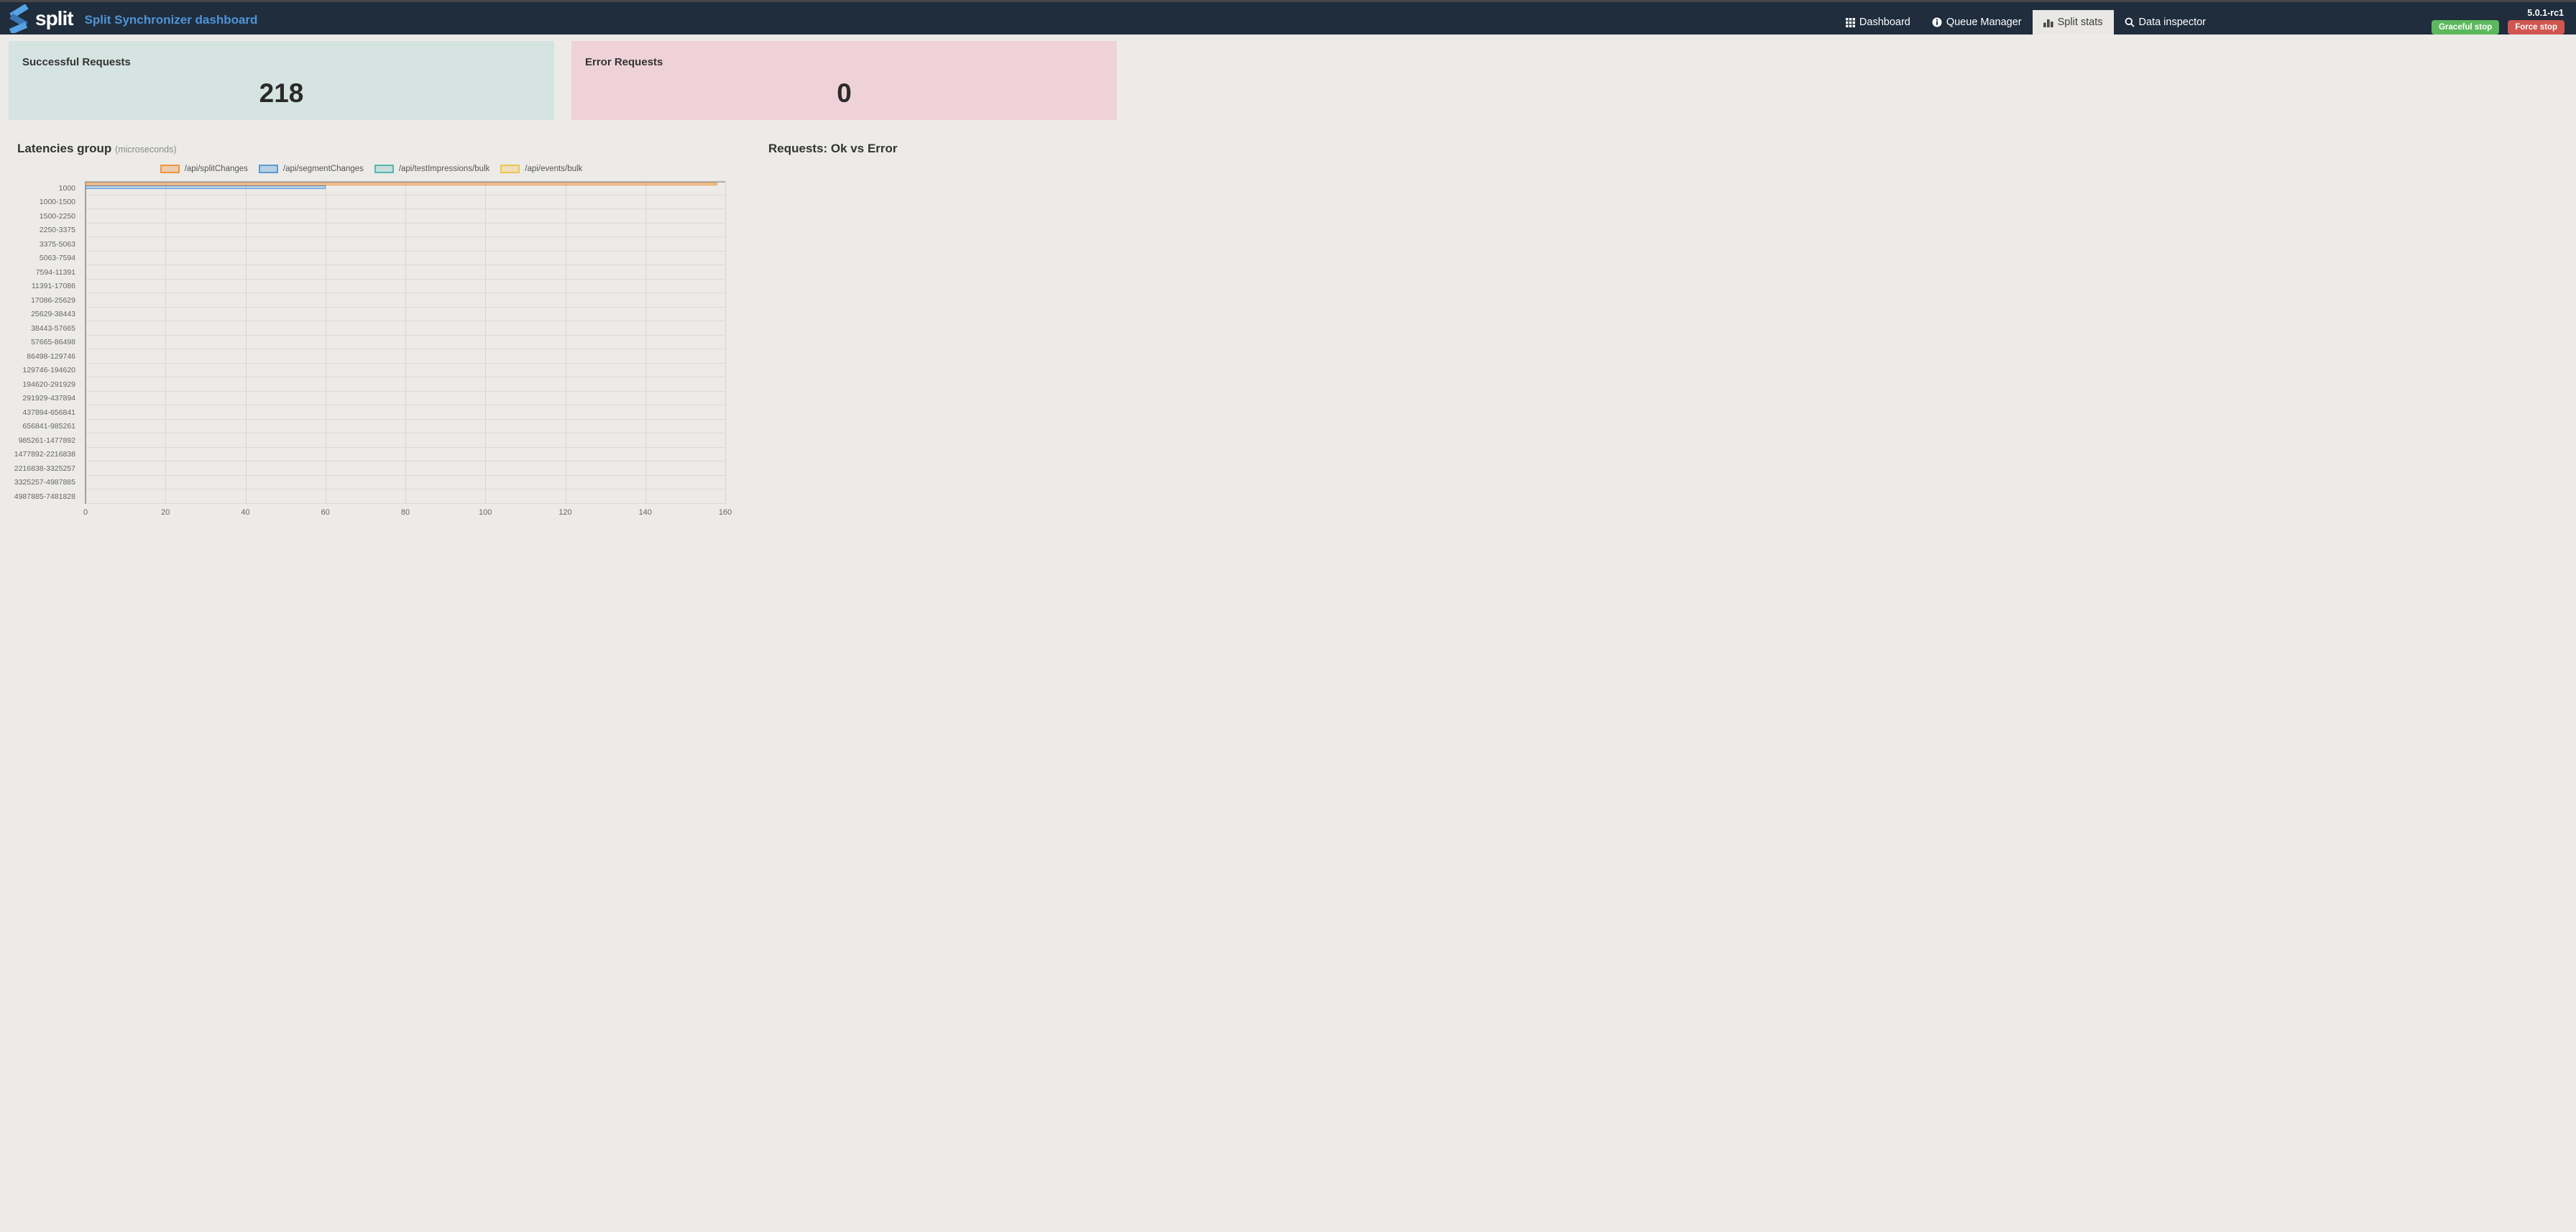 The height and width of the screenshot is (1232, 2576). Describe the element at coordinates (431, 169) in the screenshot. I see `legend-item-testimpressions: /api/testImpressions/bulk` at that location.